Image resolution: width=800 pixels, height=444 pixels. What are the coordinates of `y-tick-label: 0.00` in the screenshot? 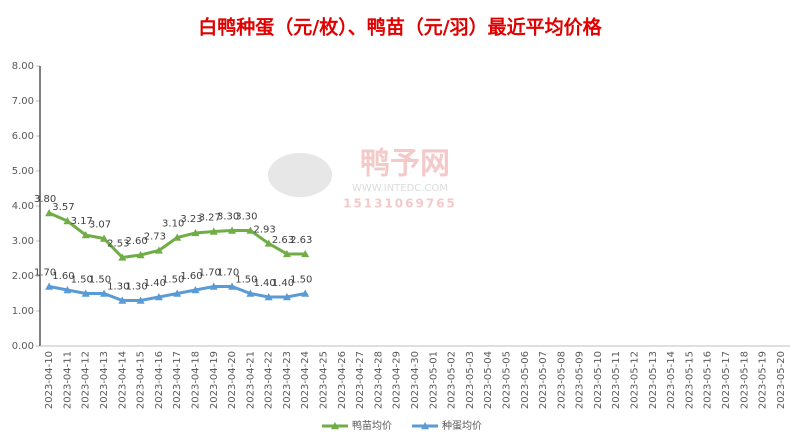 It's located at (23, 346).